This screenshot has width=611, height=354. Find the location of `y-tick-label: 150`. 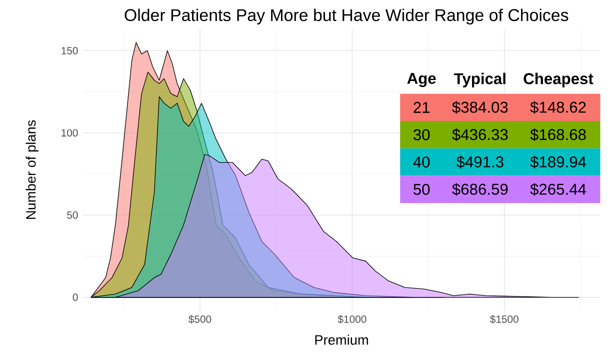

y-tick-label: 150 is located at coordinates (70, 50).